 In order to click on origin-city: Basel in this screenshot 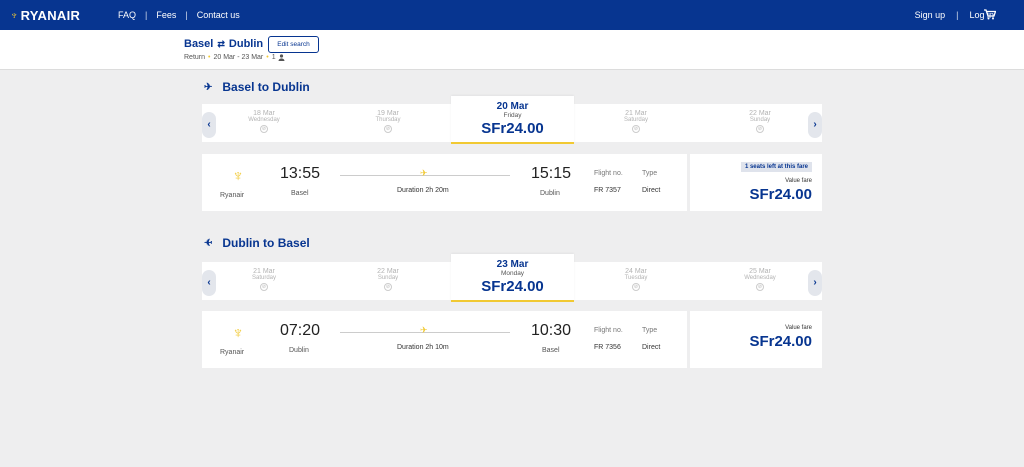, I will do `click(199, 44)`.